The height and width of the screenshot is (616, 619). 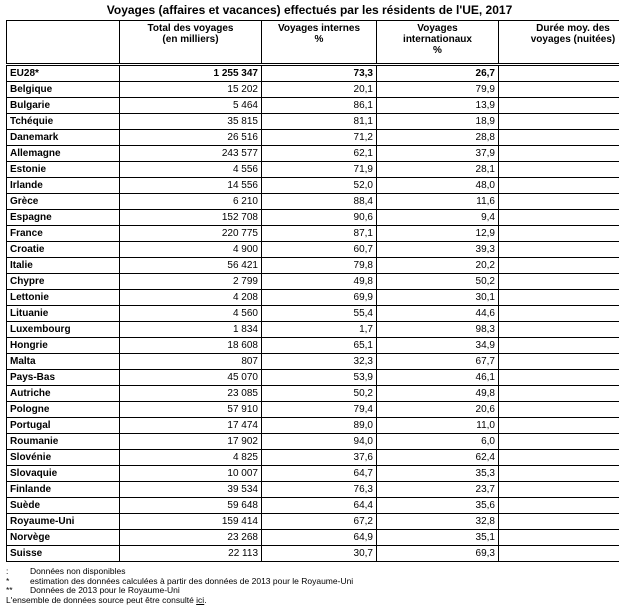 I want to click on cell: 64,9, so click(x=319, y=537).